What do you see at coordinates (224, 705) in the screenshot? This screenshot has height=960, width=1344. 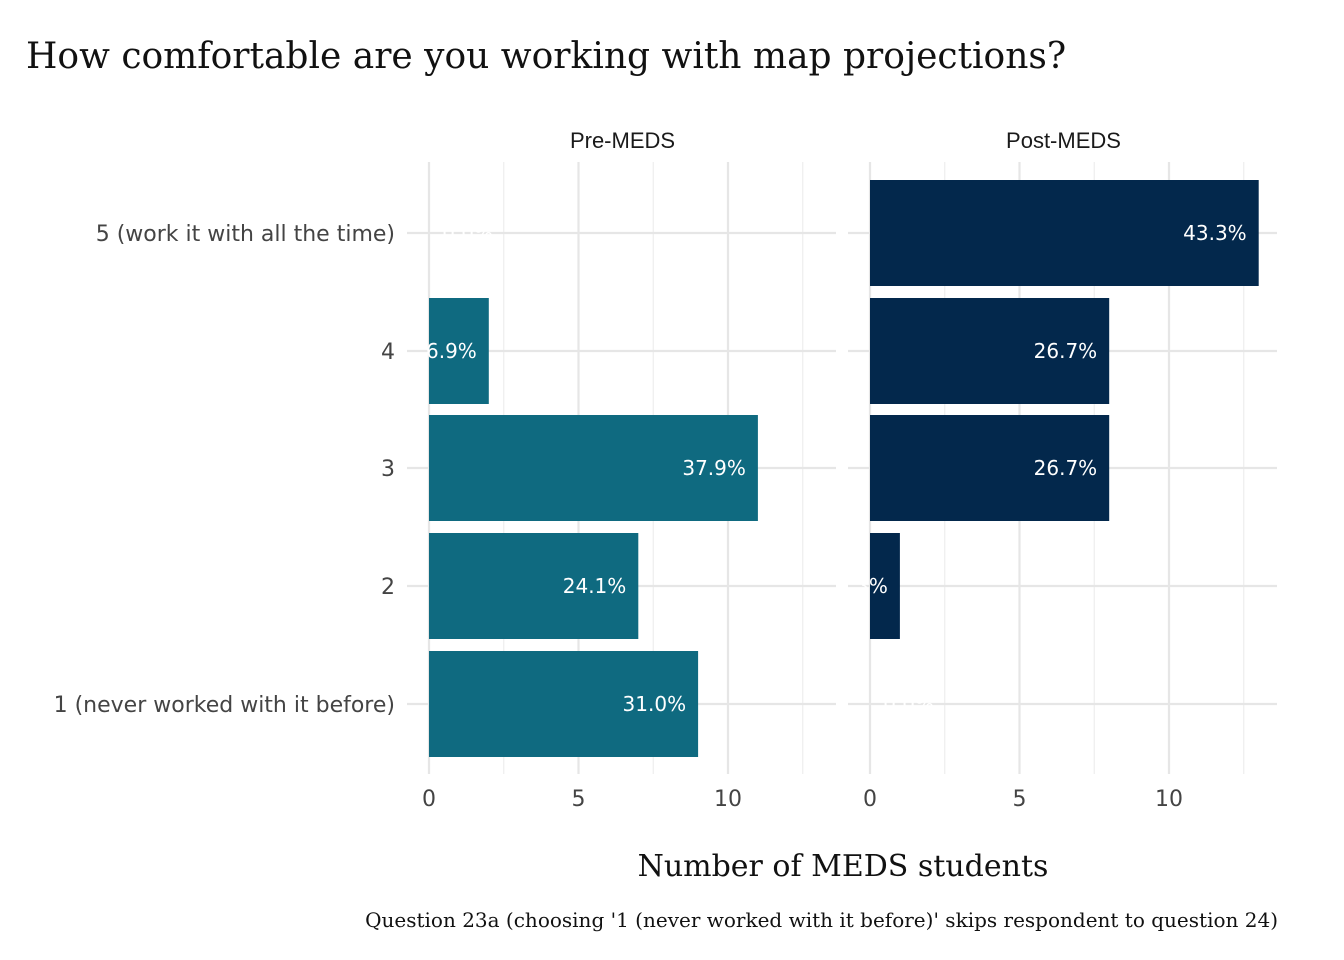 I see `y-tick-label: 1 (never worked with it before)` at bounding box center [224, 705].